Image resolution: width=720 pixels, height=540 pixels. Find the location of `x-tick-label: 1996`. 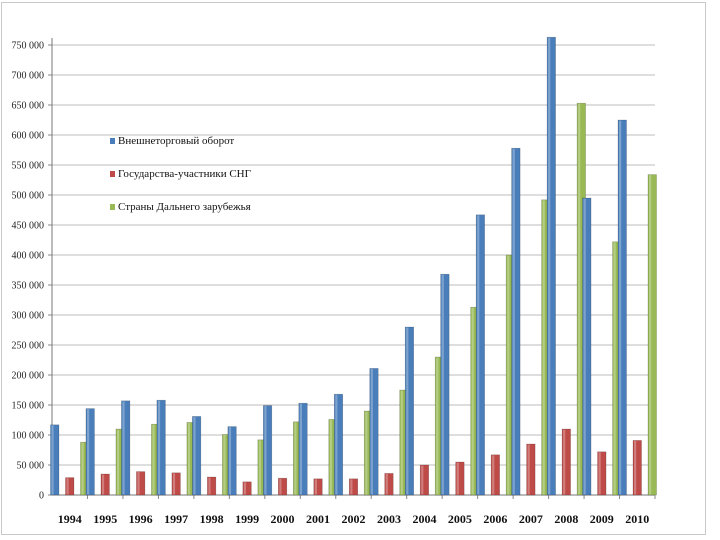

x-tick-label: 1996 is located at coordinates (141, 519).